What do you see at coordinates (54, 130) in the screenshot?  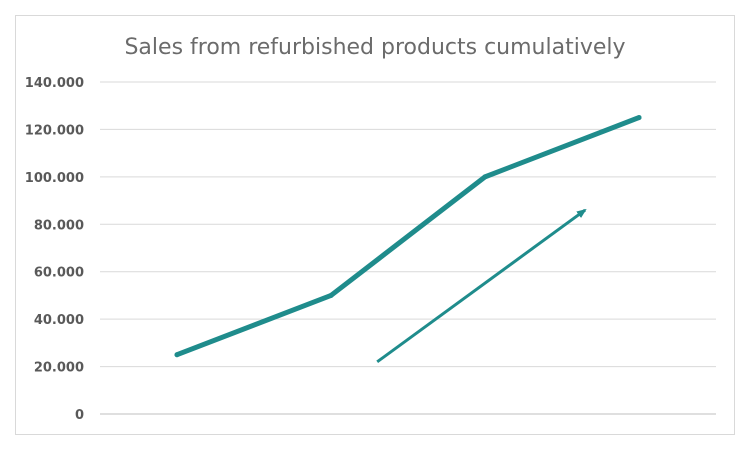 I see `y-tick-label: 120.000` at bounding box center [54, 130].